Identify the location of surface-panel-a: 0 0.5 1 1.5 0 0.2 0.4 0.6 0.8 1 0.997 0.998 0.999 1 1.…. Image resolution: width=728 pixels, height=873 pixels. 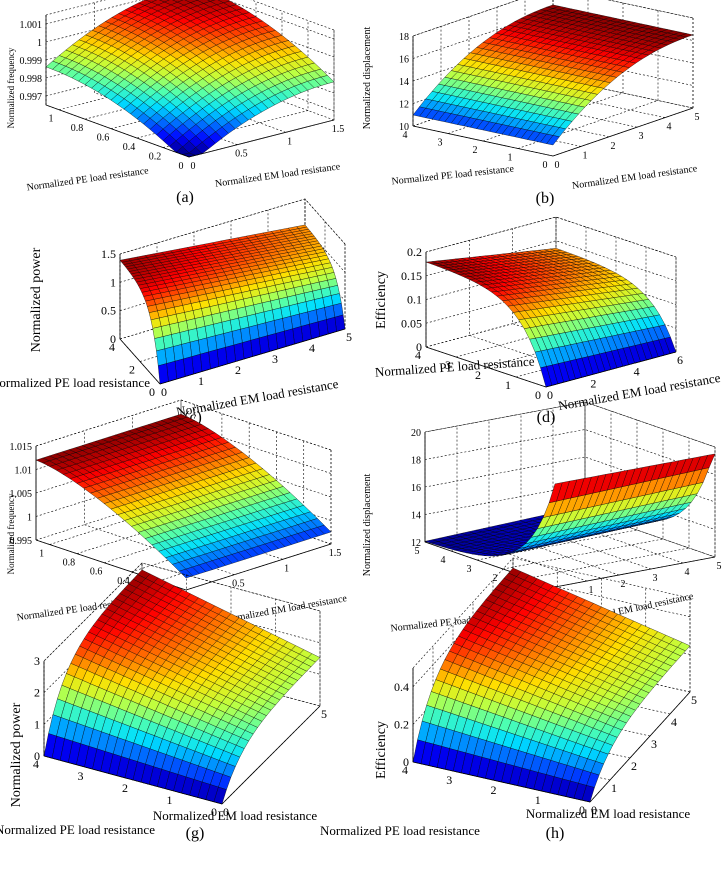
(175, 103).